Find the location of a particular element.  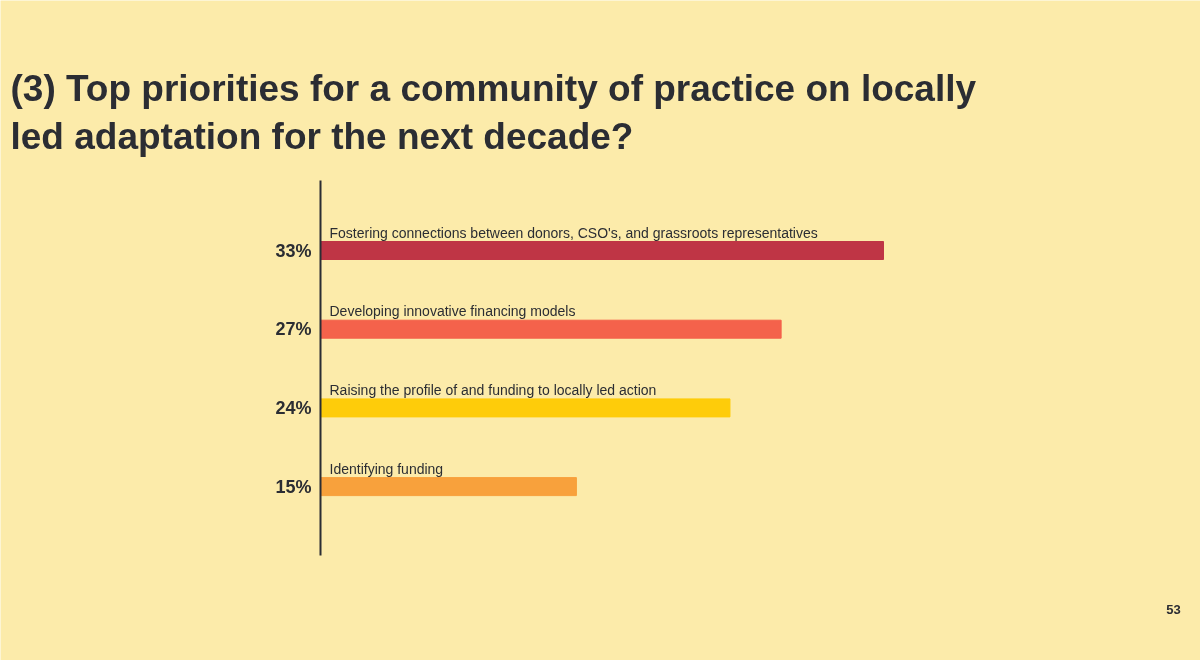

y-tick-label: Fostering connections between donors, CSO's, and grassroots representatives is located at coordinates (573, 232).